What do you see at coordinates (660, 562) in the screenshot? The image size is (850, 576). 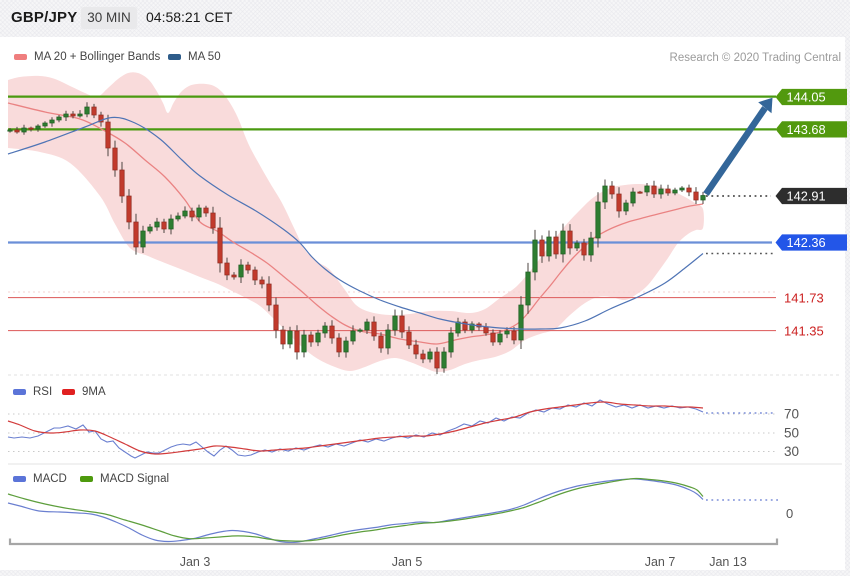 I see `svg-text: Jan 7` at bounding box center [660, 562].